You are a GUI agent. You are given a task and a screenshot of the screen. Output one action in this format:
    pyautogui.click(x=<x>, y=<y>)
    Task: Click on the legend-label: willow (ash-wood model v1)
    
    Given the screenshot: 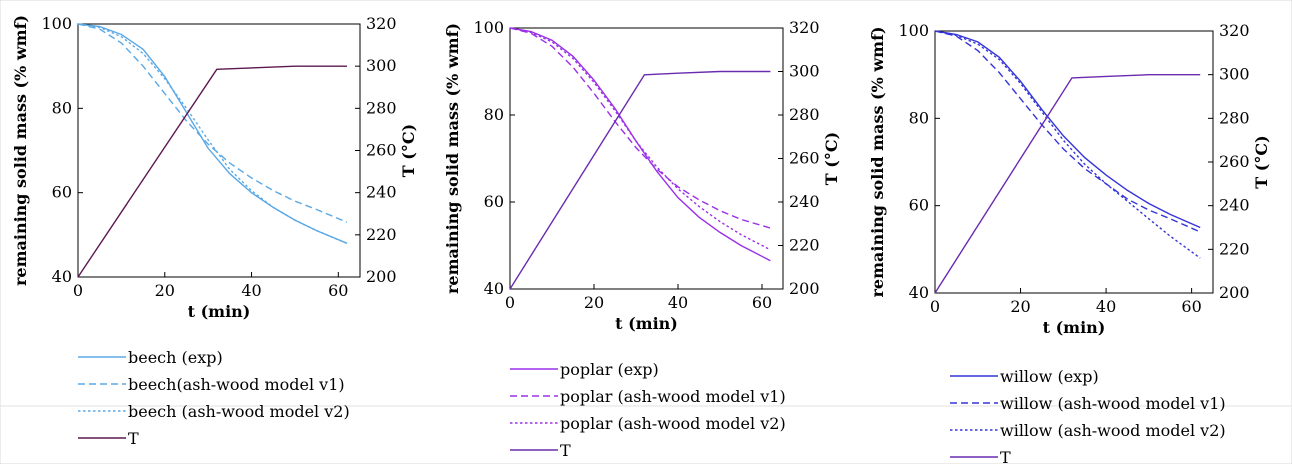 What is the action you would take?
    pyautogui.click(x=1113, y=403)
    